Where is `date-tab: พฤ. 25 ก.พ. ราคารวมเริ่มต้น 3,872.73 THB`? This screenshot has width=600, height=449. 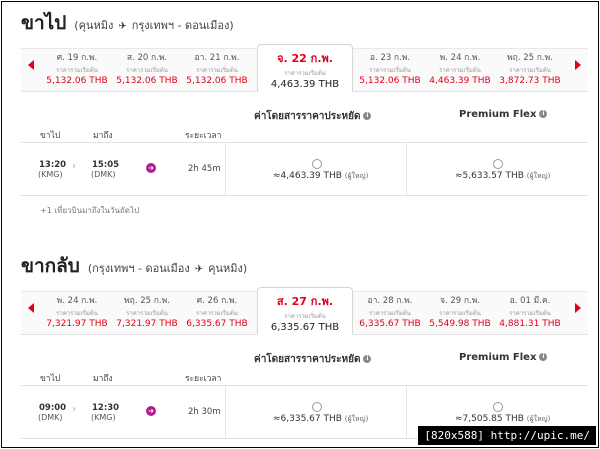 date-tab: พฤ. 25 ก.พ. ราคารวมเริ่มต้น 3,872.73 THB is located at coordinates (530, 69).